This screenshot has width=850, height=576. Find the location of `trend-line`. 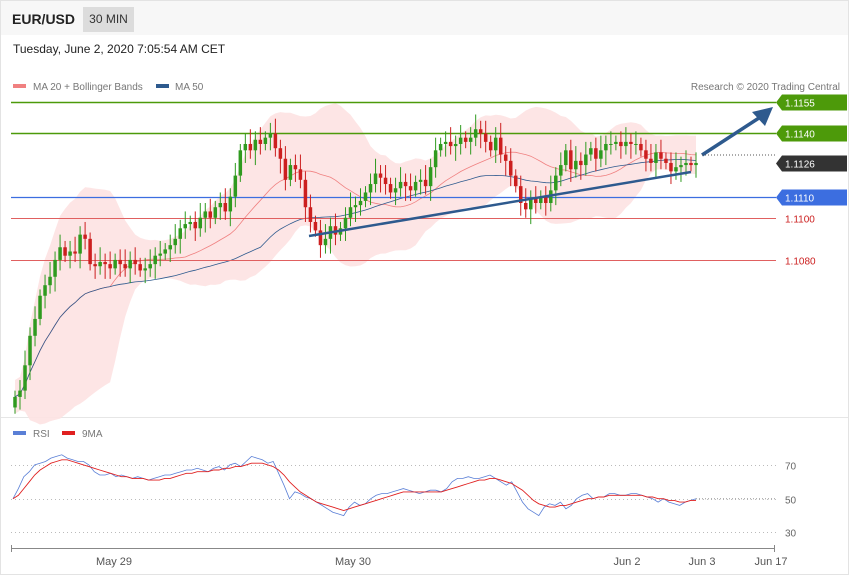

trend-line is located at coordinates (500, 204).